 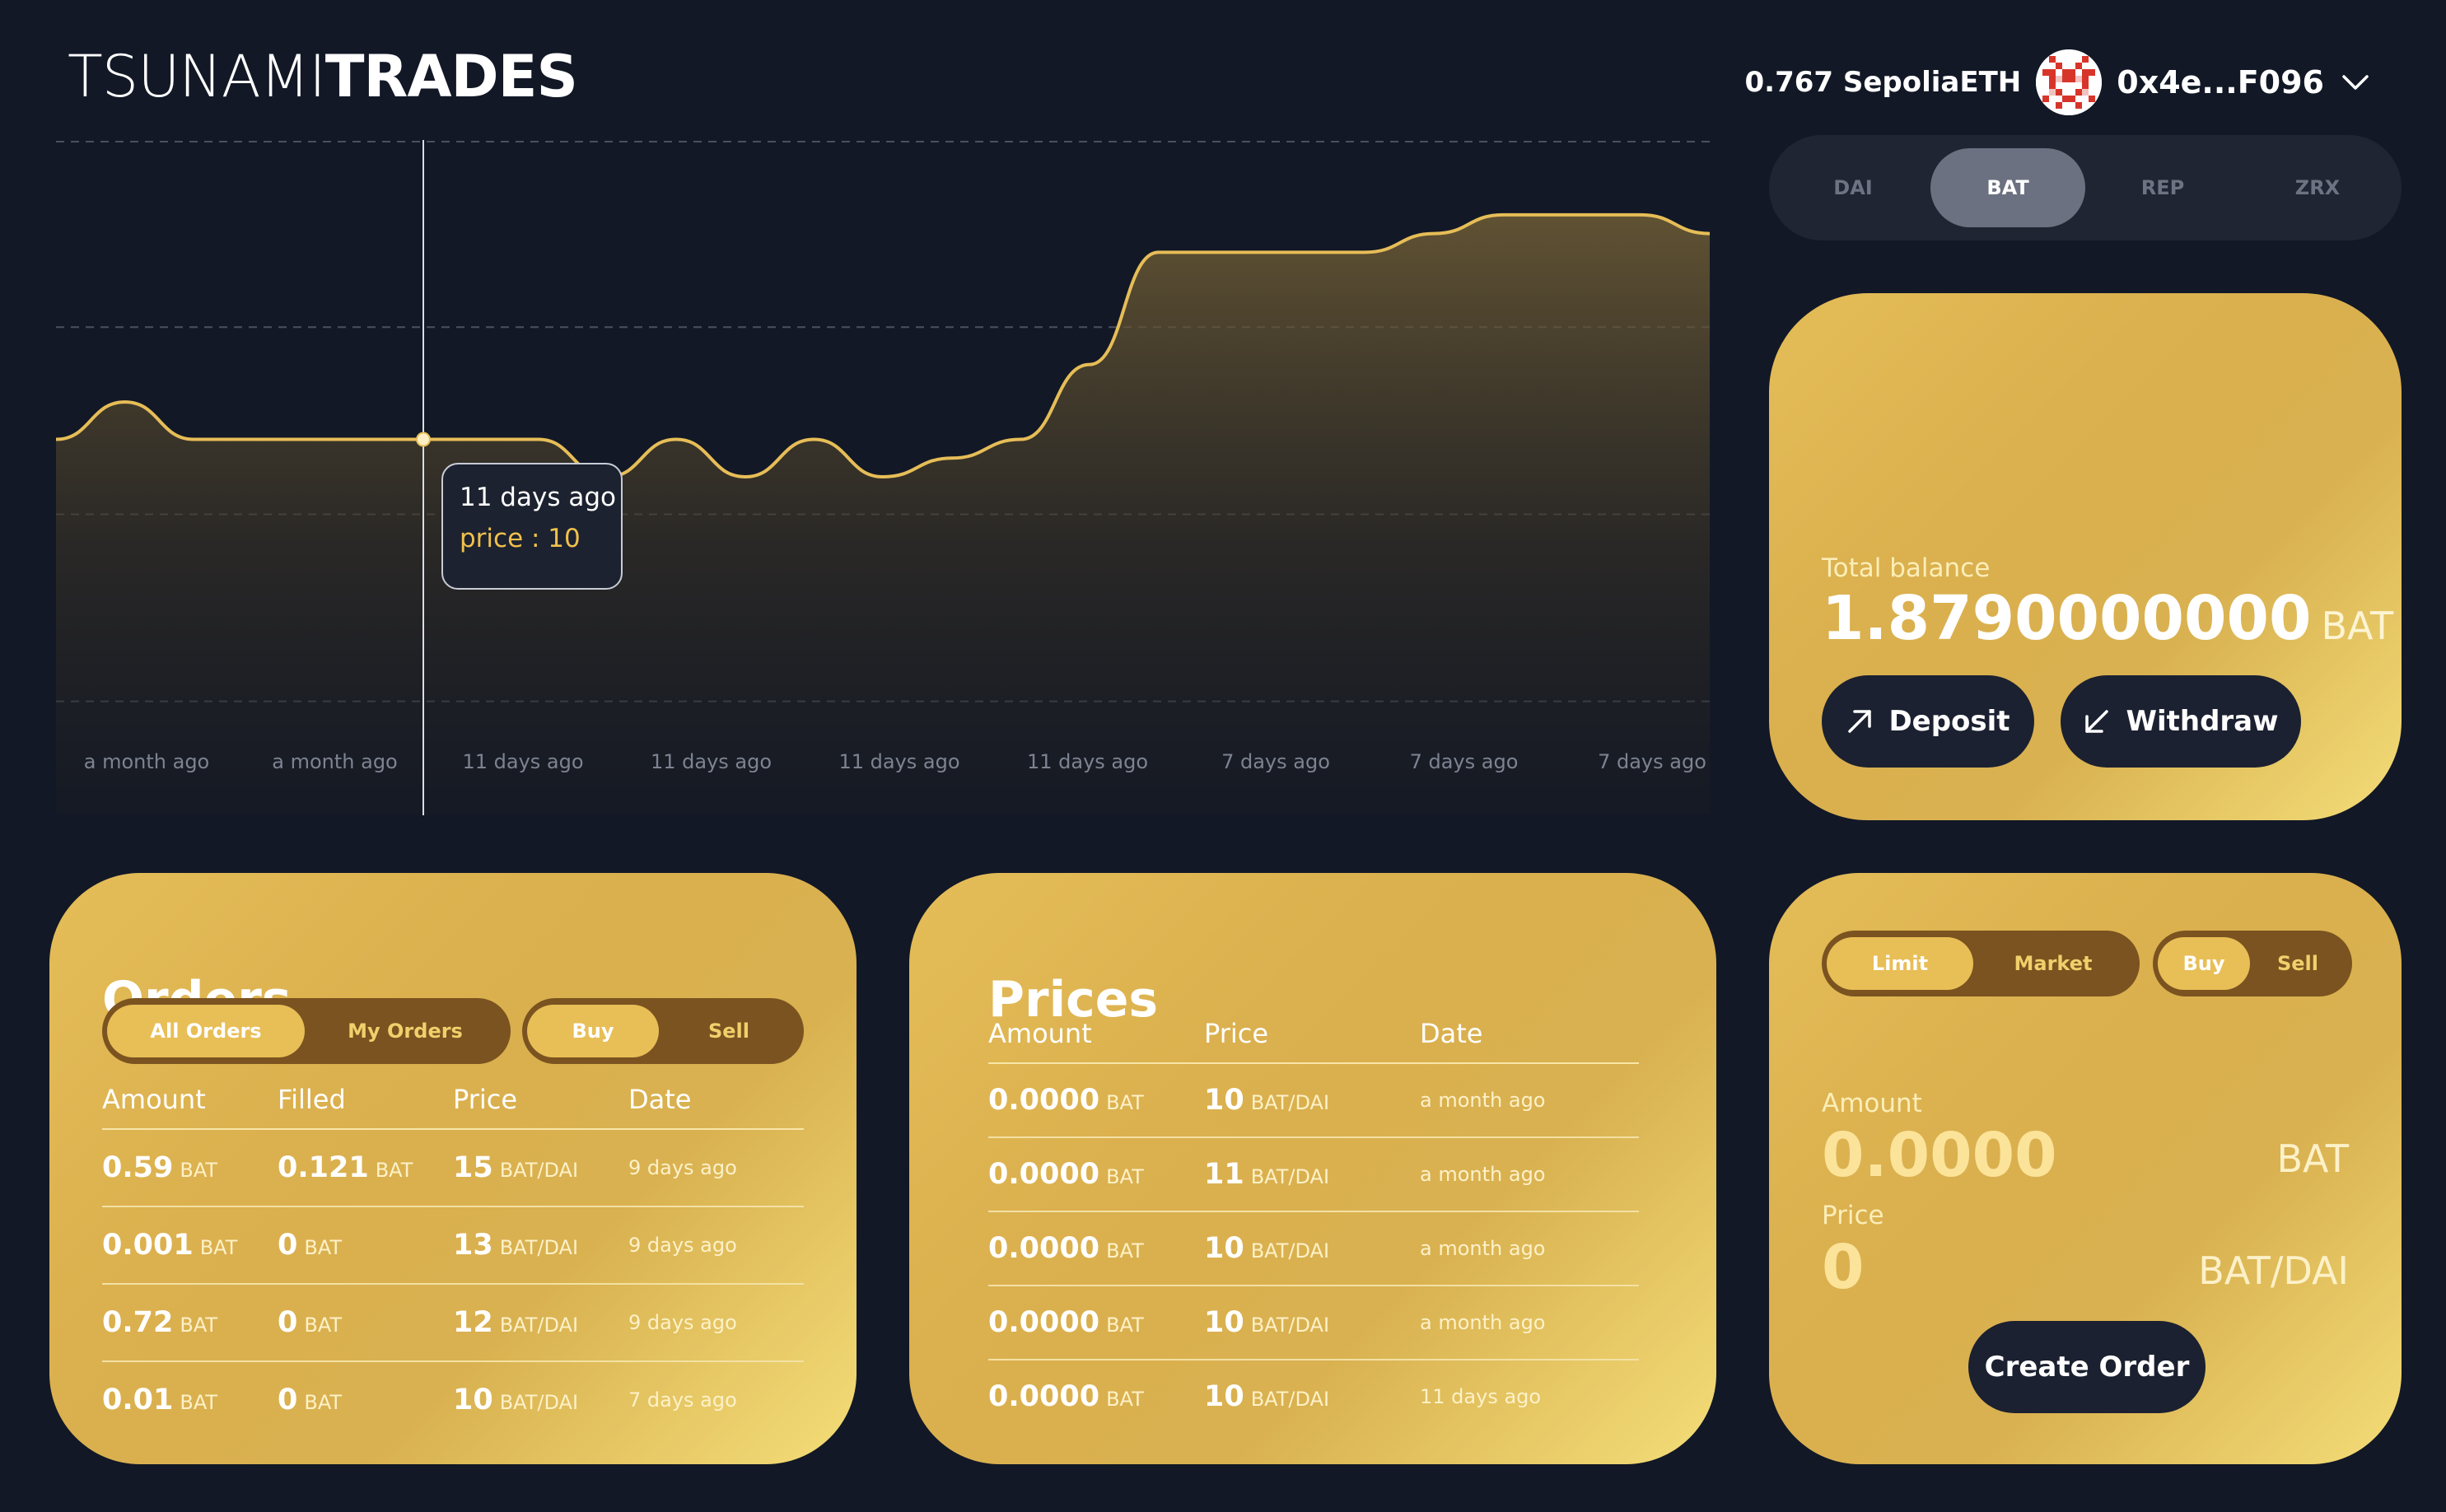 What do you see at coordinates (520, 538) in the screenshot?
I see `tooltip-price: price : 10` at bounding box center [520, 538].